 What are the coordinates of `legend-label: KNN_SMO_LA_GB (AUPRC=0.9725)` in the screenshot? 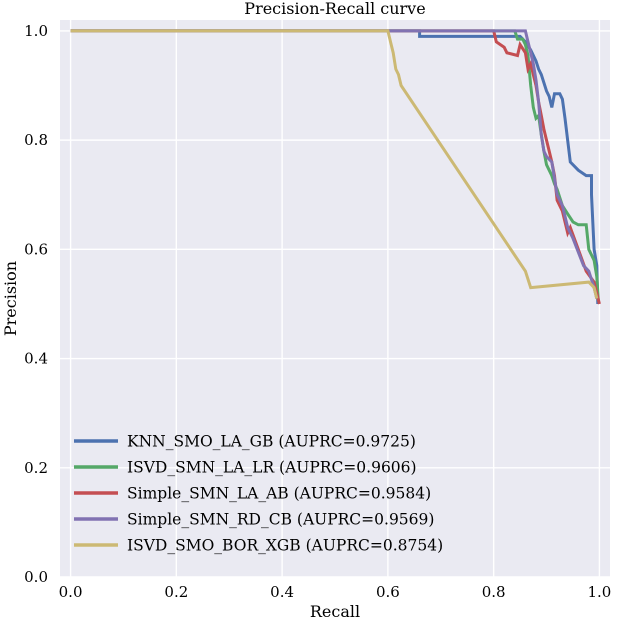 It's located at (271, 442).